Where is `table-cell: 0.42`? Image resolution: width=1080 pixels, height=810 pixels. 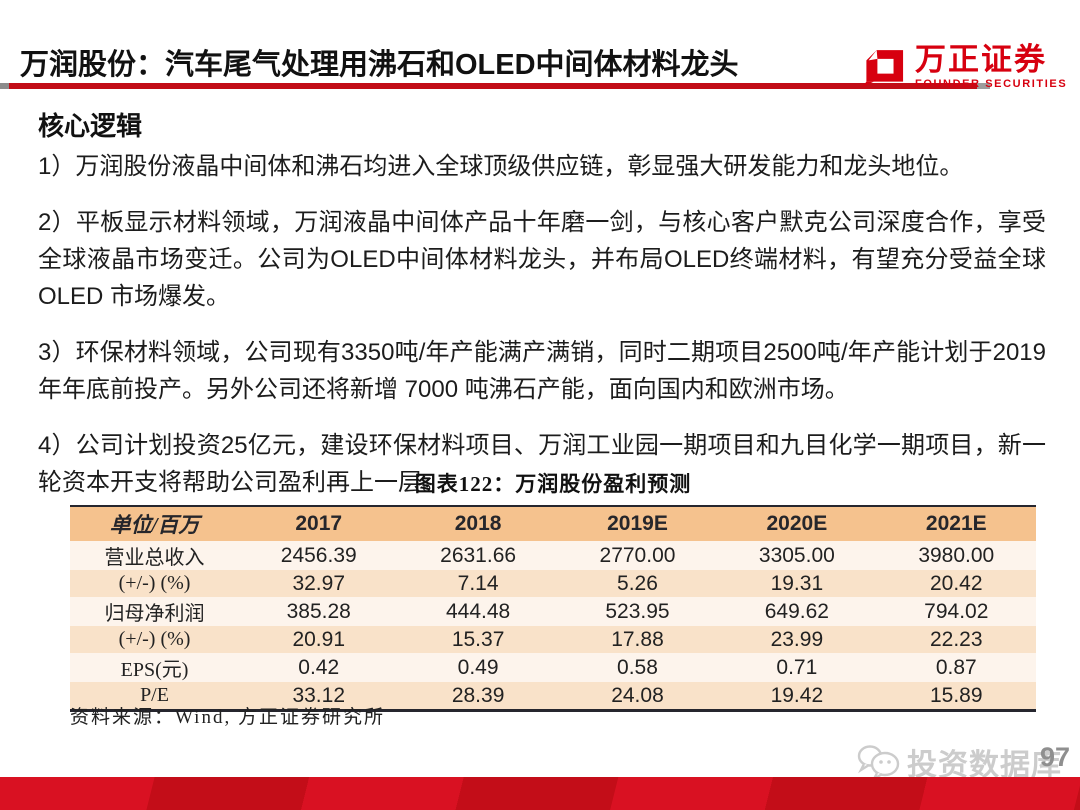 table-cell: 0.42 is located at coordinates (319, 667).